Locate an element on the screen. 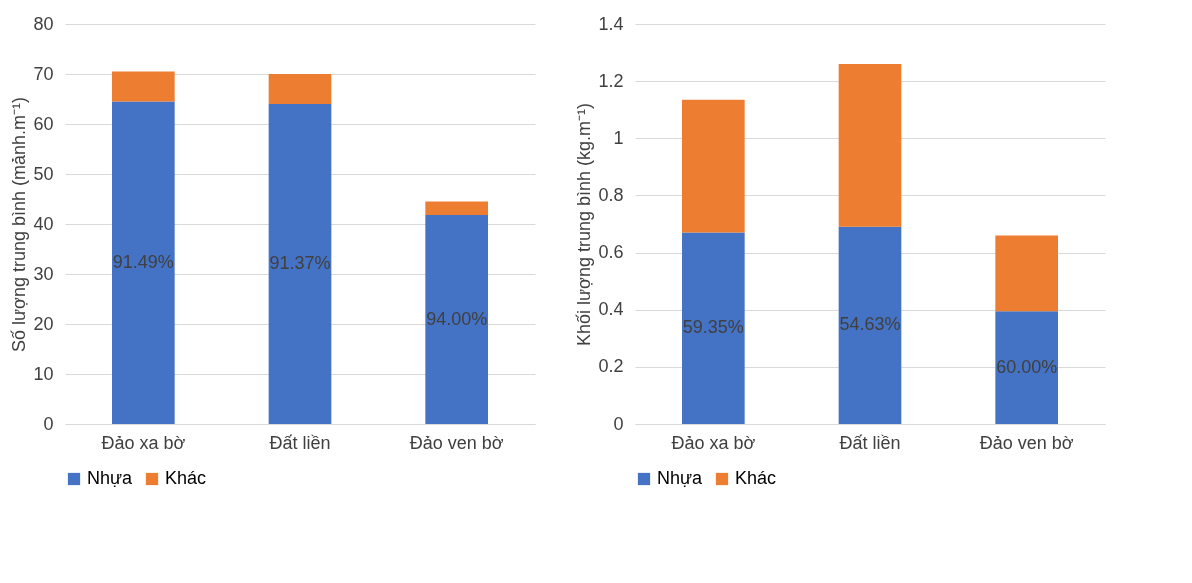  annotation: 54.63% is located at coordinates (870, 324).